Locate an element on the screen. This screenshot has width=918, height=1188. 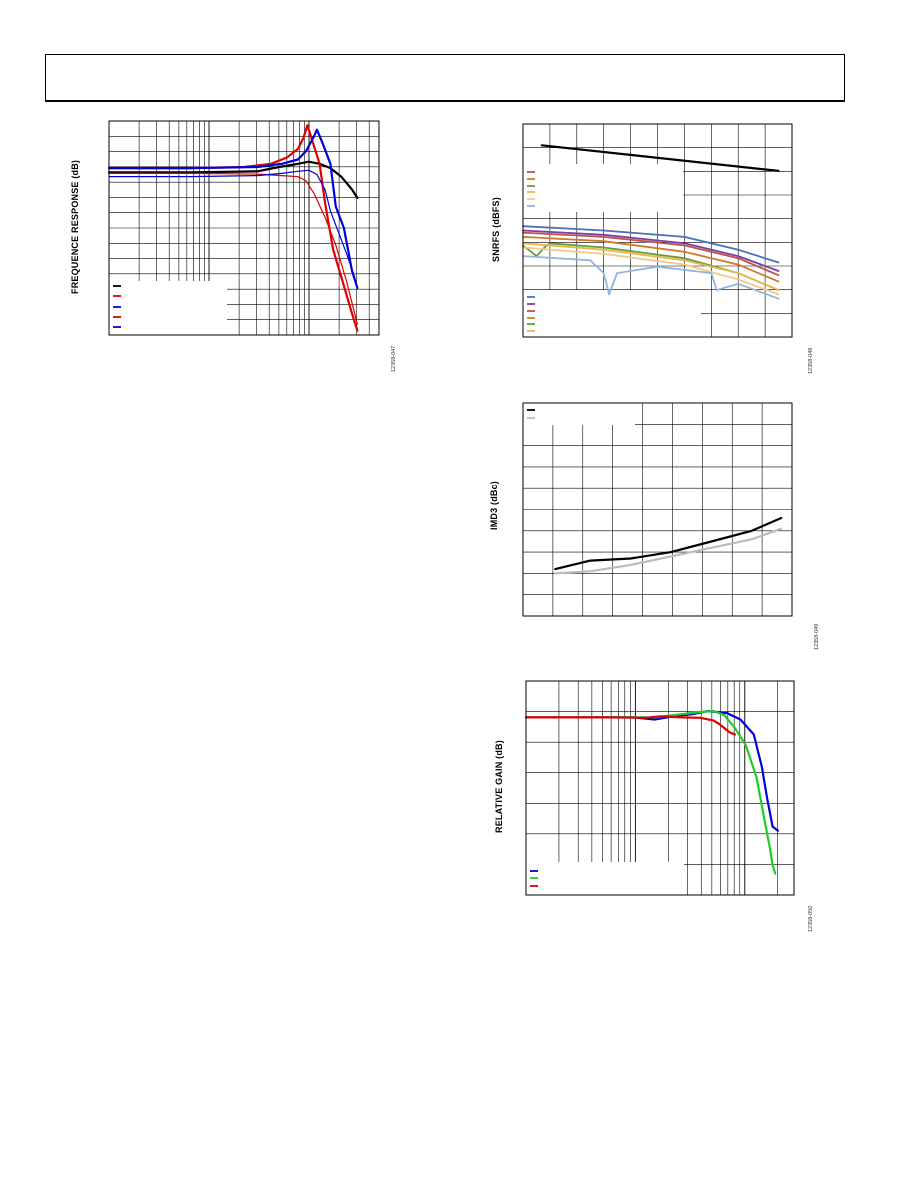
snrfs-chart is located at coordinates (657, 230).